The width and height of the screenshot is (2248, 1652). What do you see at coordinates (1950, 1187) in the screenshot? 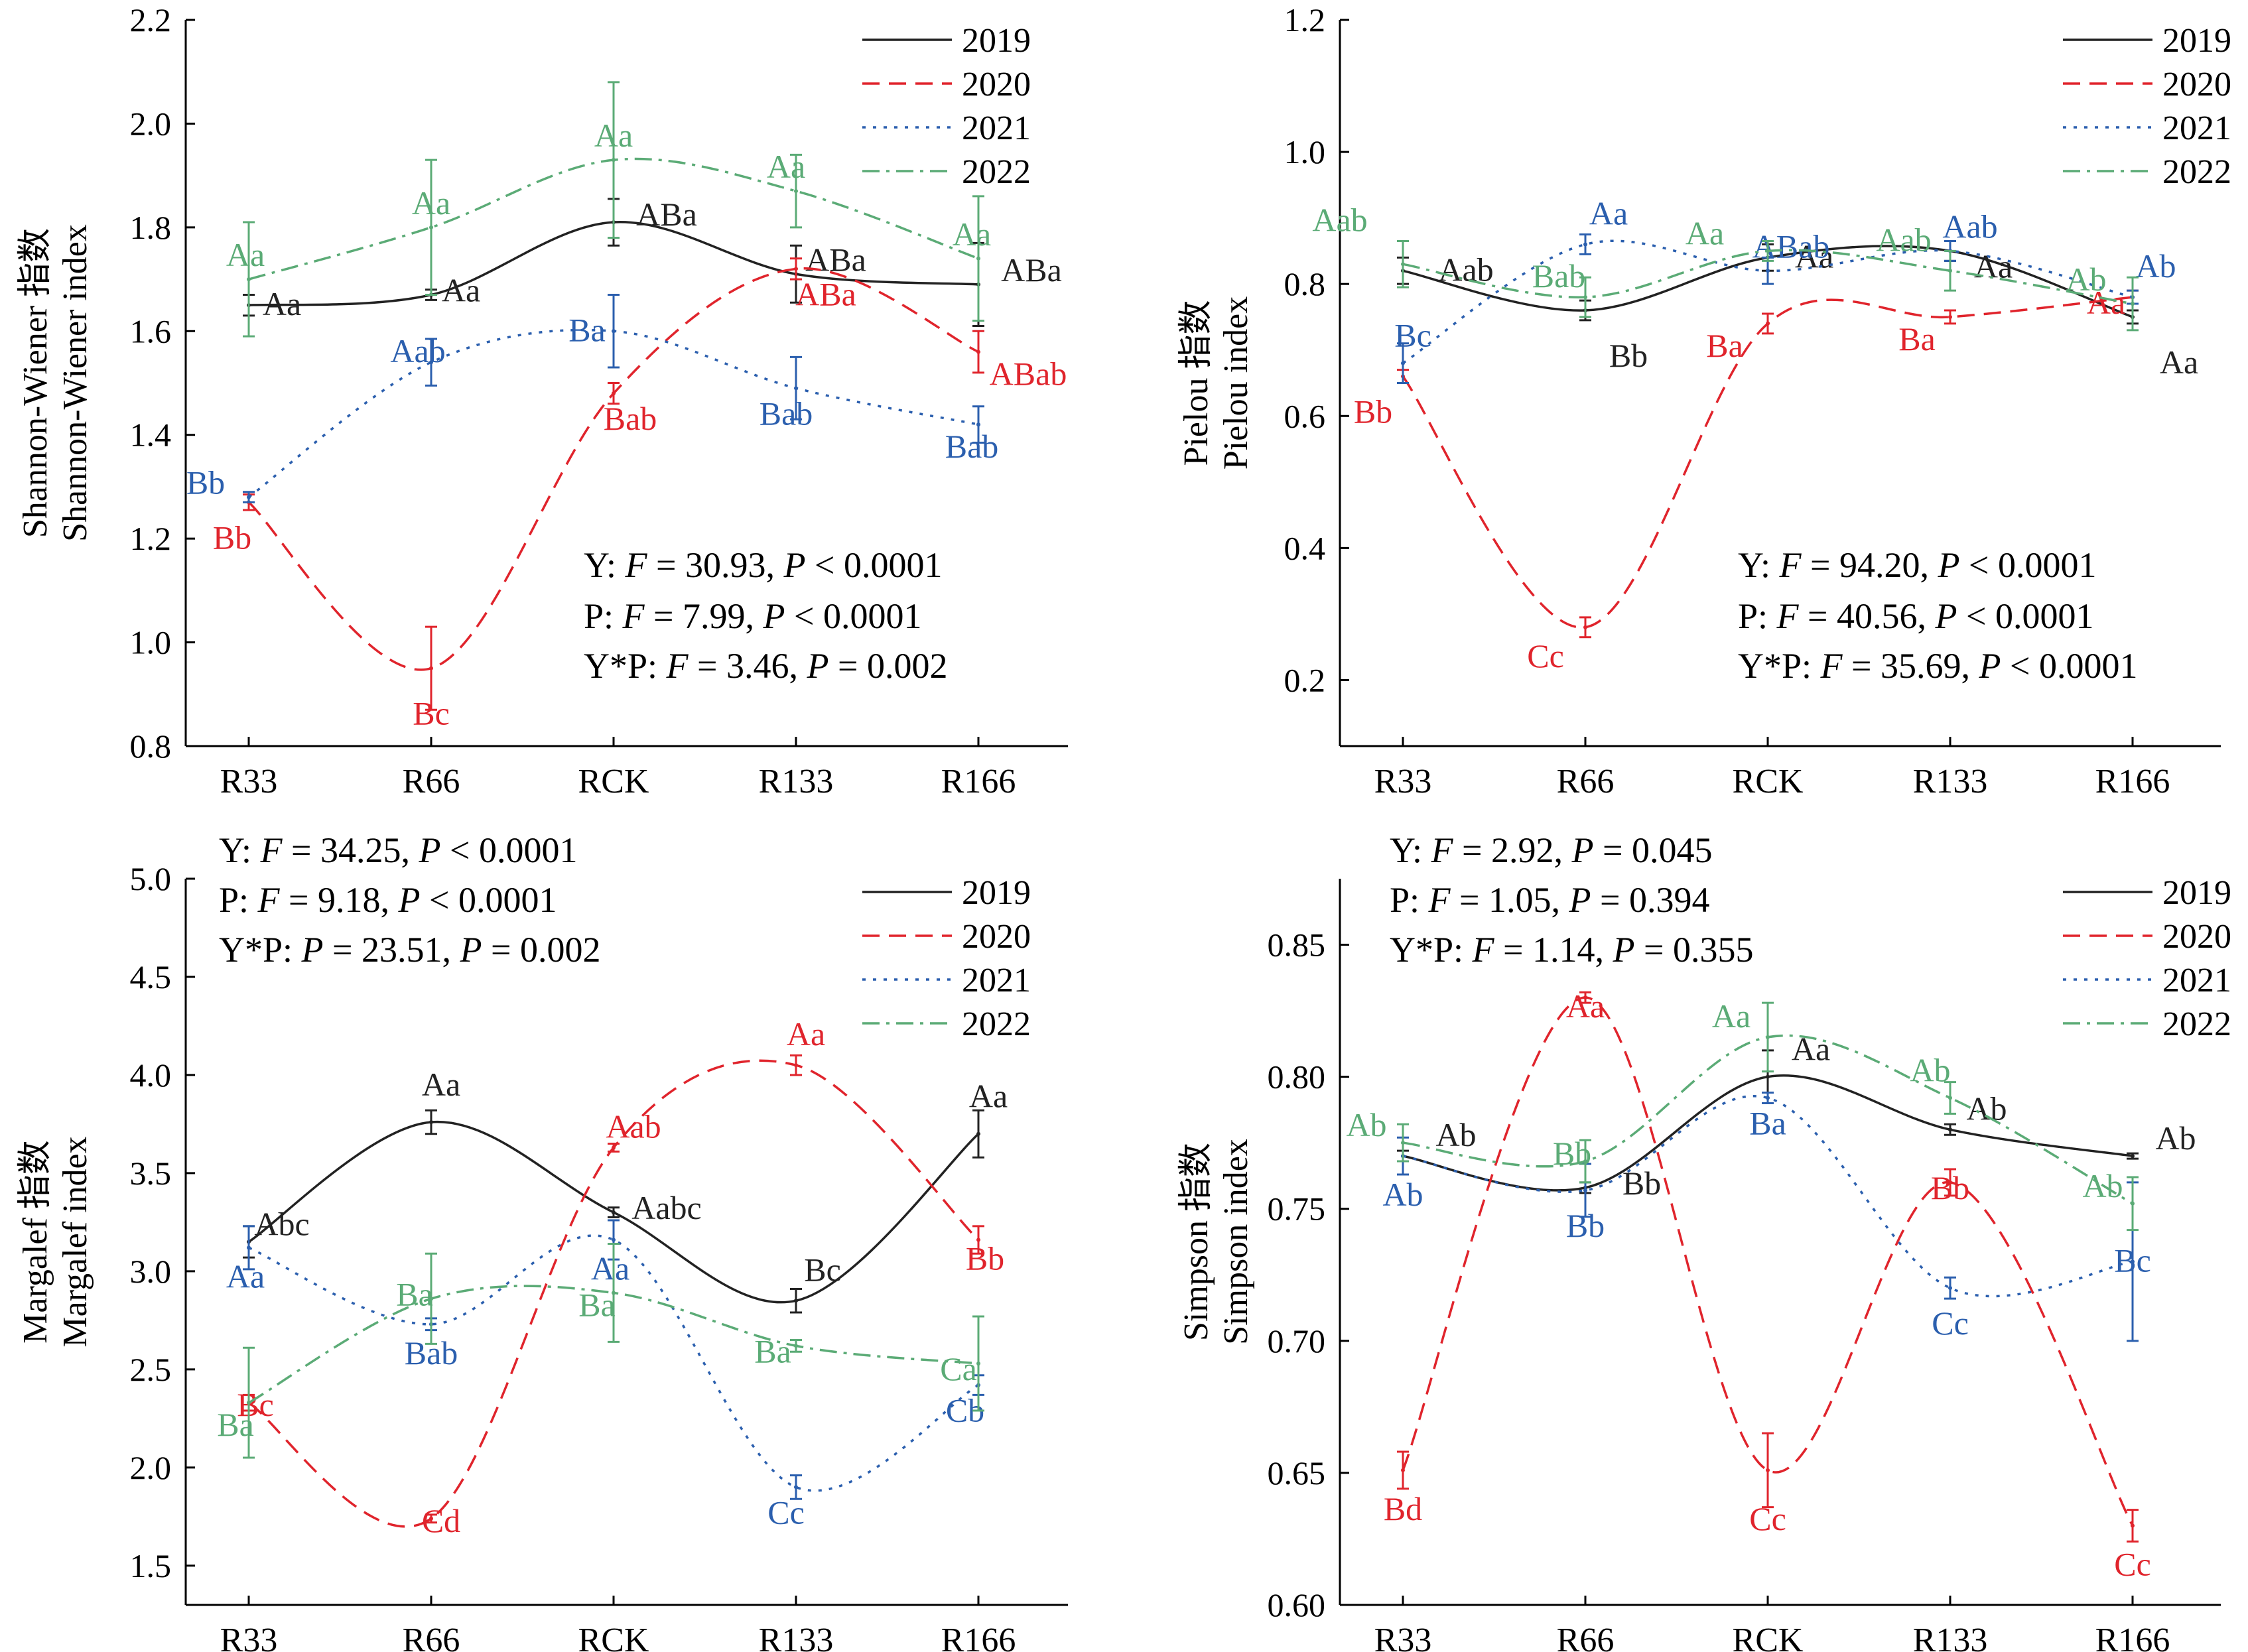
I see `data-label: Bb` at bounding box center [1950, 1187].